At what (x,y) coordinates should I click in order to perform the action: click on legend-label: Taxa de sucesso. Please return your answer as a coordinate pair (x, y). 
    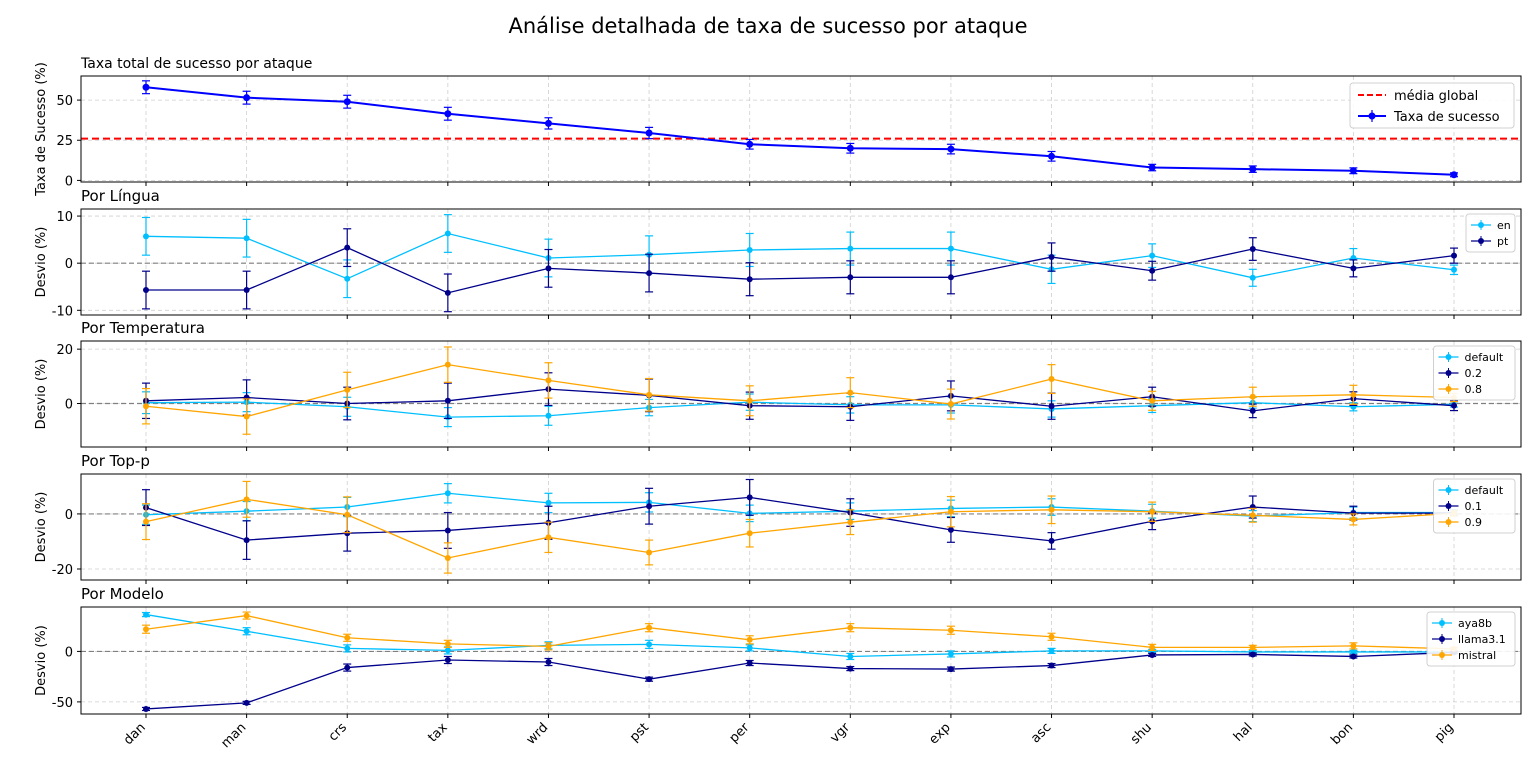
    Looking at the image, I should click on (1446, 117).